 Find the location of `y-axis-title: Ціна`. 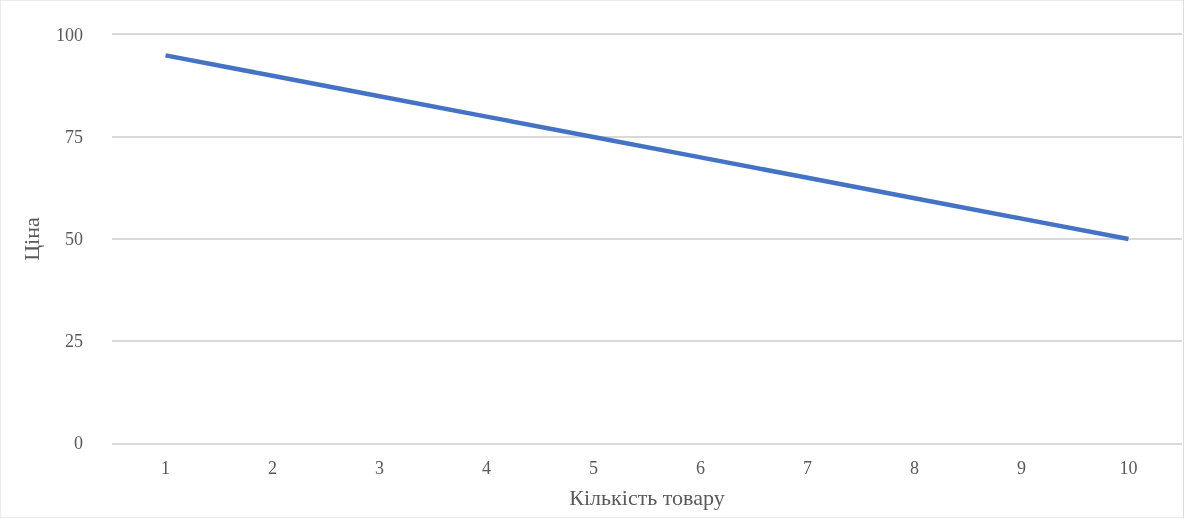

y-axis-title: Ціна is located at coordinates (31, 239).